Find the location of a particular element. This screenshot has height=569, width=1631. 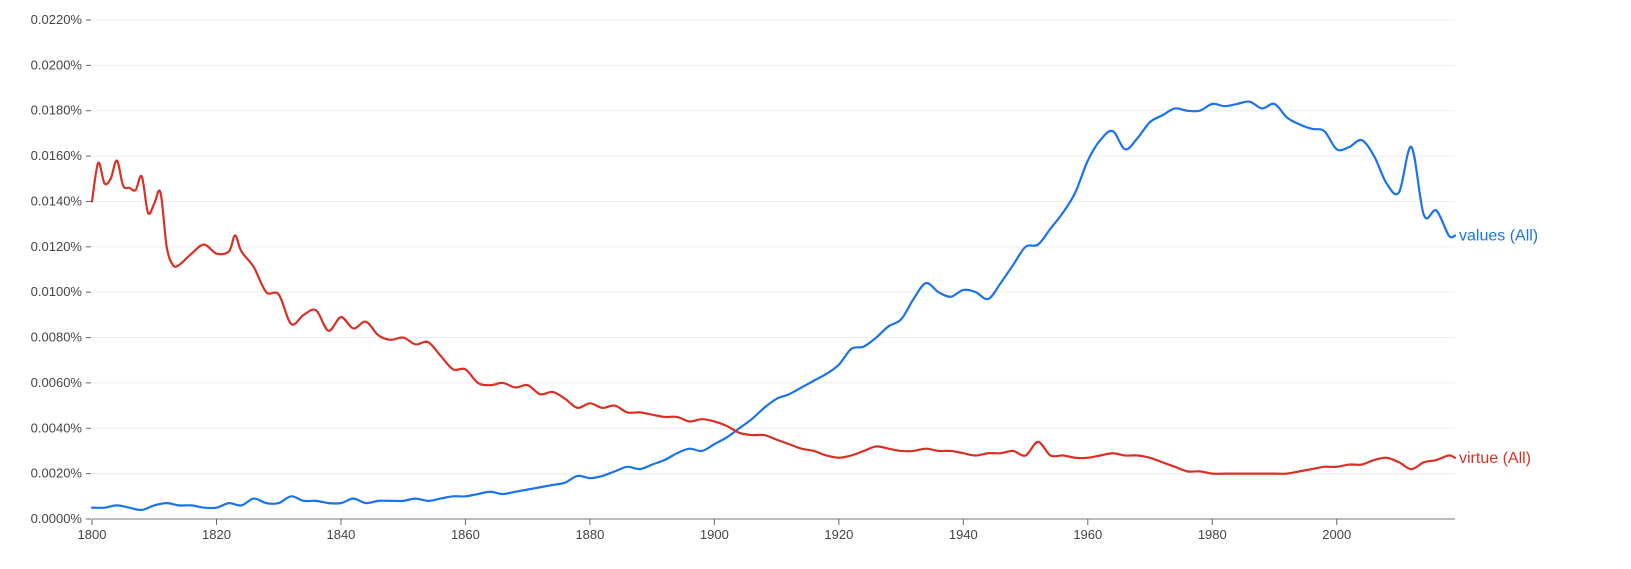

x-tick-label: 1900 is located at coordinates (714, 534).